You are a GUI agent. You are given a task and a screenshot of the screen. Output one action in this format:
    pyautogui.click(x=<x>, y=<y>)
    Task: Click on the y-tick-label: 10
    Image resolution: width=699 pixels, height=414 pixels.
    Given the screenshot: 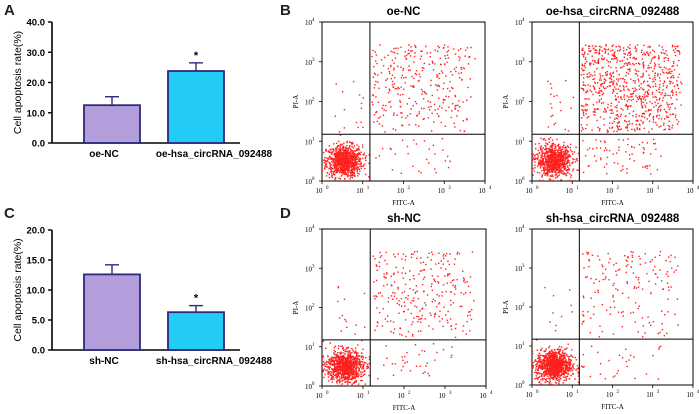 What is the action you would take?
    pyautogui.click(x=519, y=308)
    